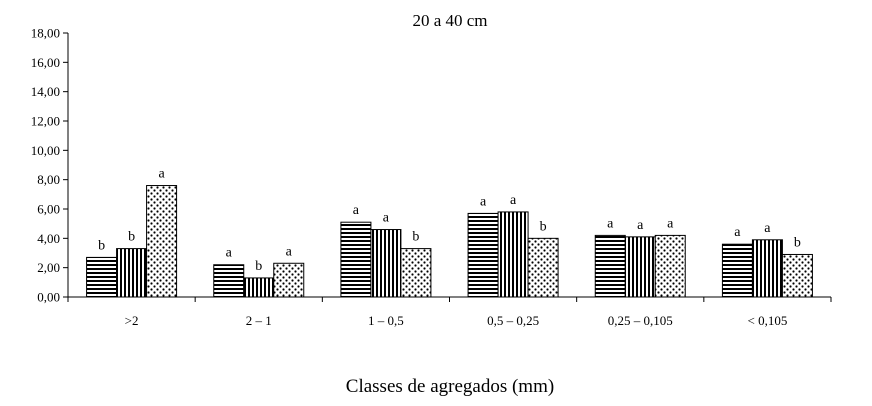 The height and width of the screenshot is (406, 872). Describe the element at coordinates (48, 179) in the screenshot. I see `y-tick-label: 8,00` at that location.